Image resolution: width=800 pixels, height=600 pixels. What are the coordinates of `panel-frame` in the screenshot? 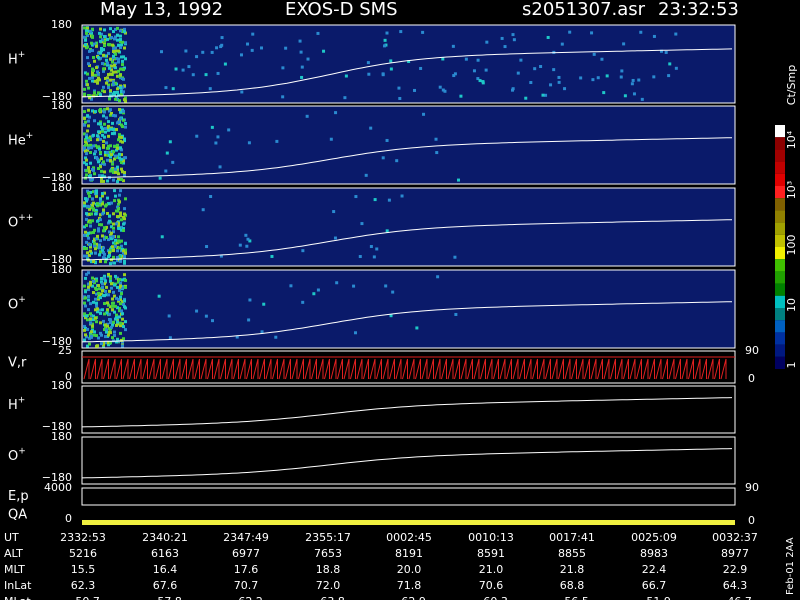 It's located at (408, 227).